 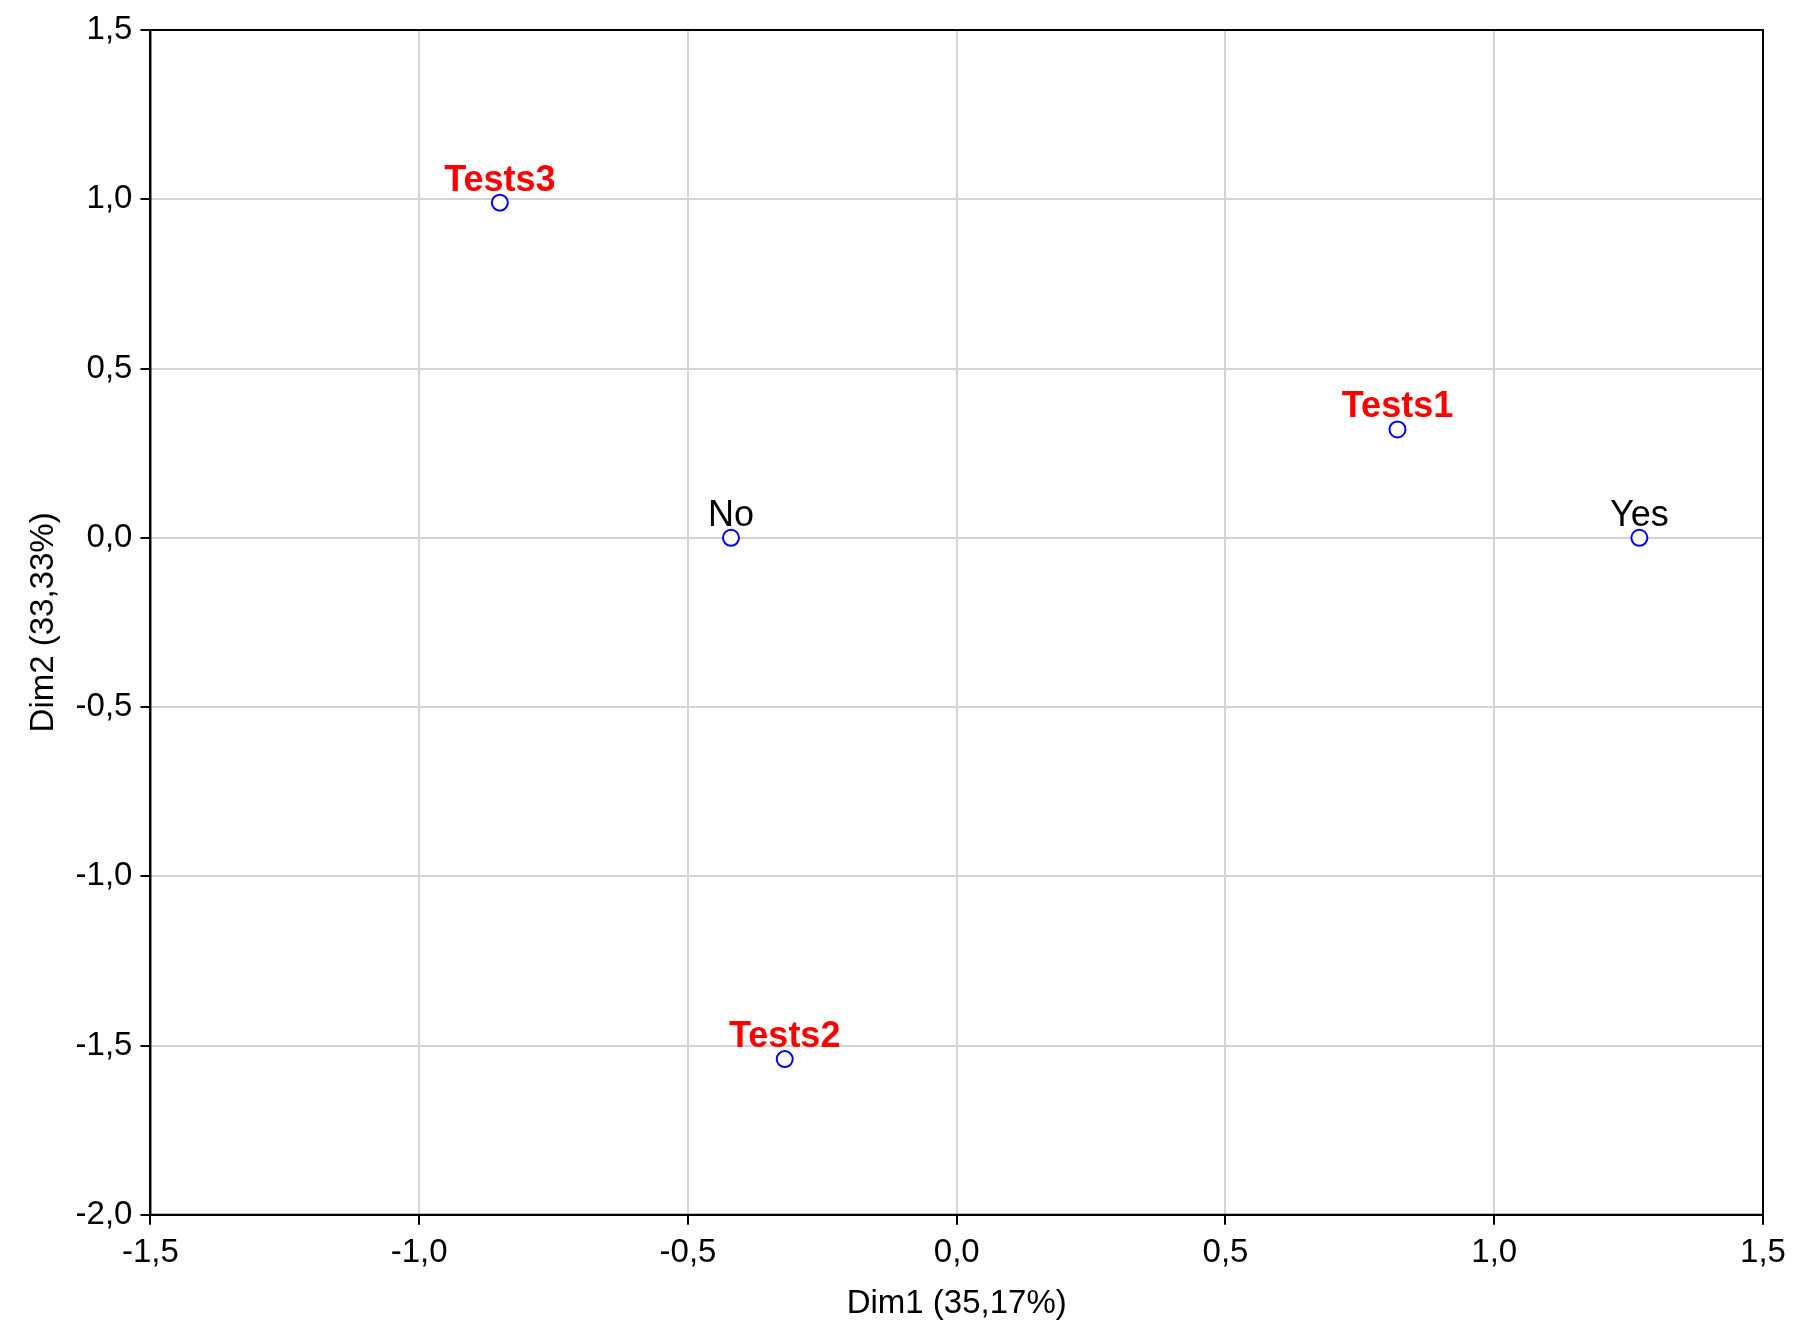 I want to click on data-label: Yes, so click(x=1639, y=513).